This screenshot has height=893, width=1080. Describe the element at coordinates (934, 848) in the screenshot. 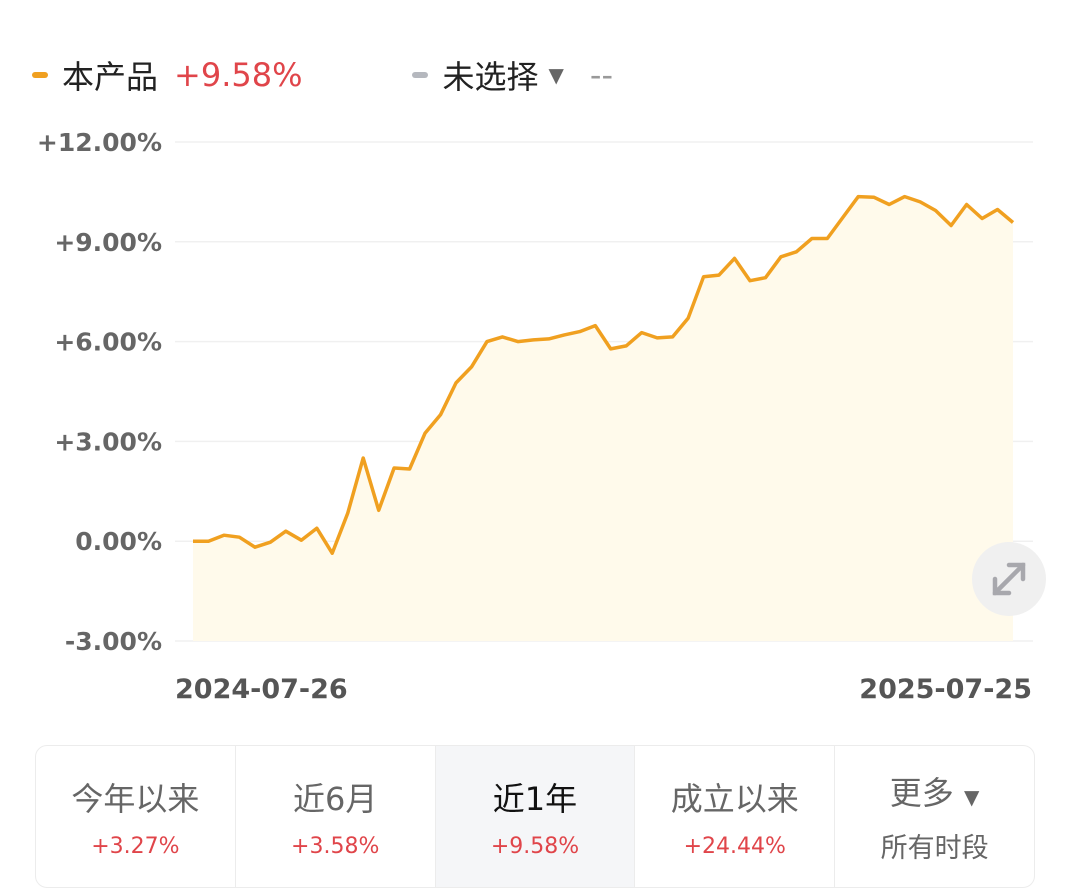

I see `tab-sub-label: 所有时段` at that location.